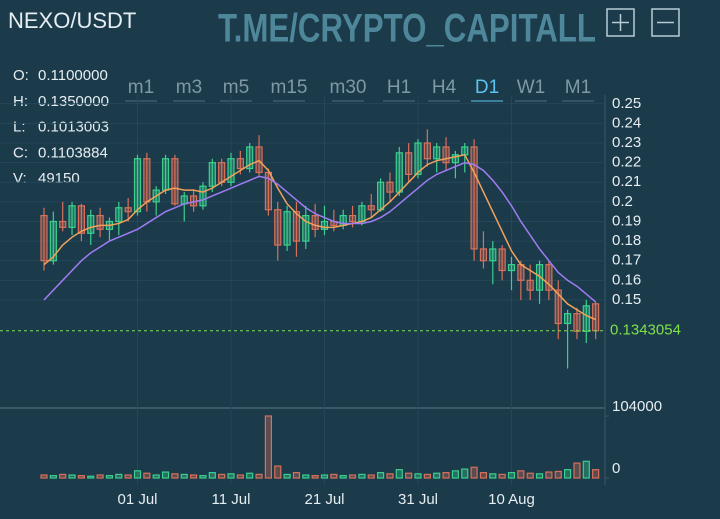 The width and height of the screenshot is (720, 519). Describe the element at coordinates (236, 87) in the screenshot. I see `timeframe-button: m5` at that location.